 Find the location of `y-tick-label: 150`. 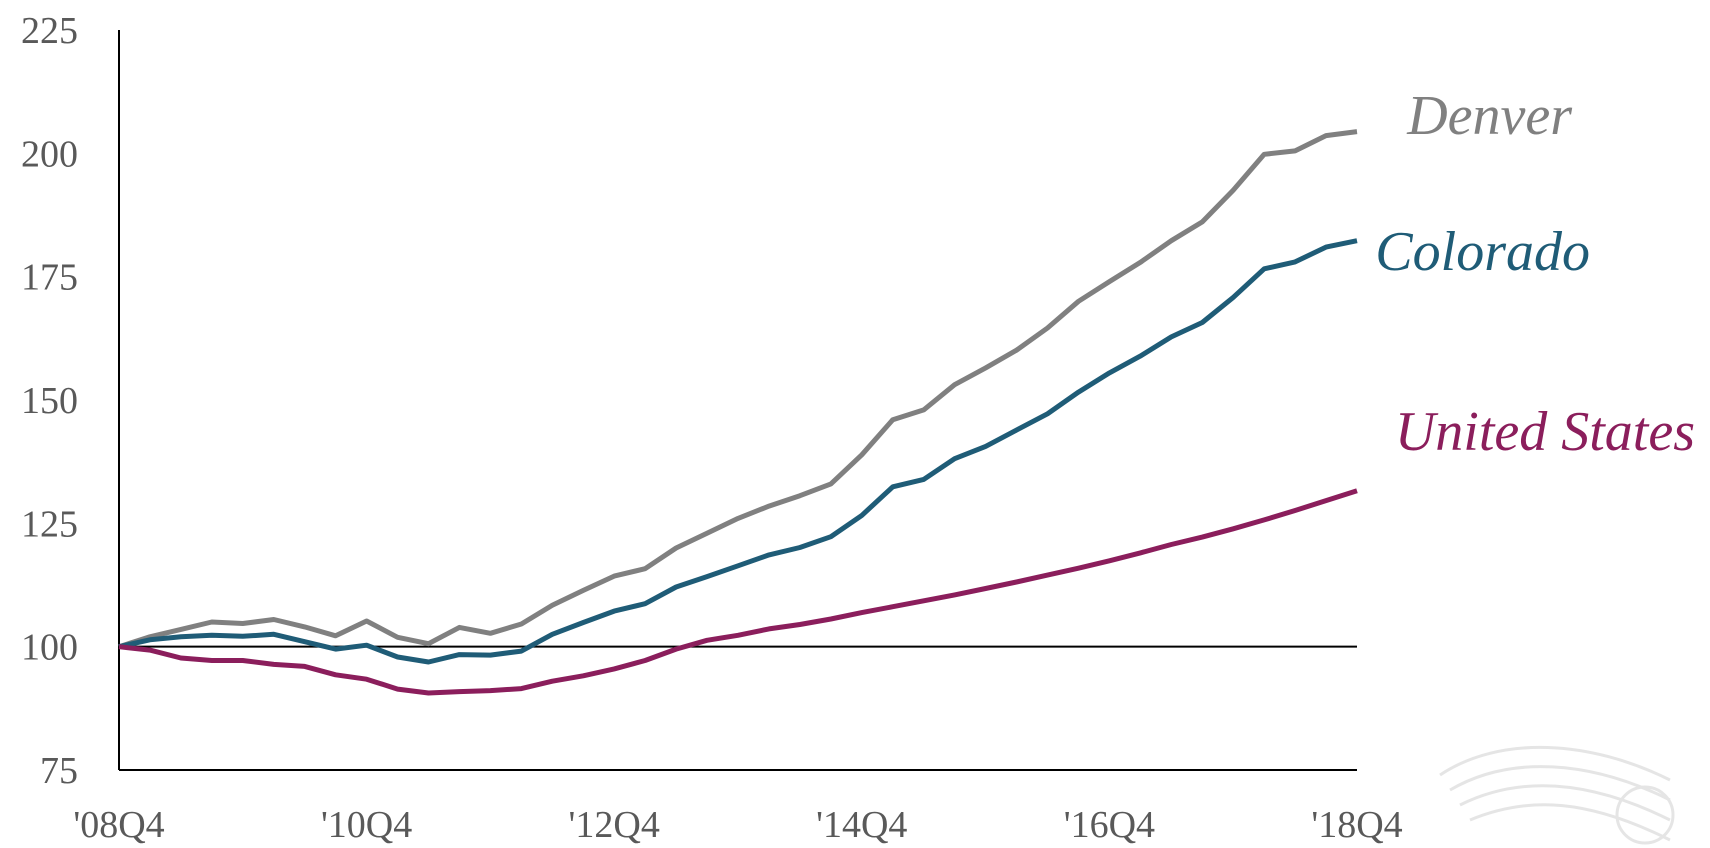

y-tick-label: 150 is located at coordinates (49, 401).